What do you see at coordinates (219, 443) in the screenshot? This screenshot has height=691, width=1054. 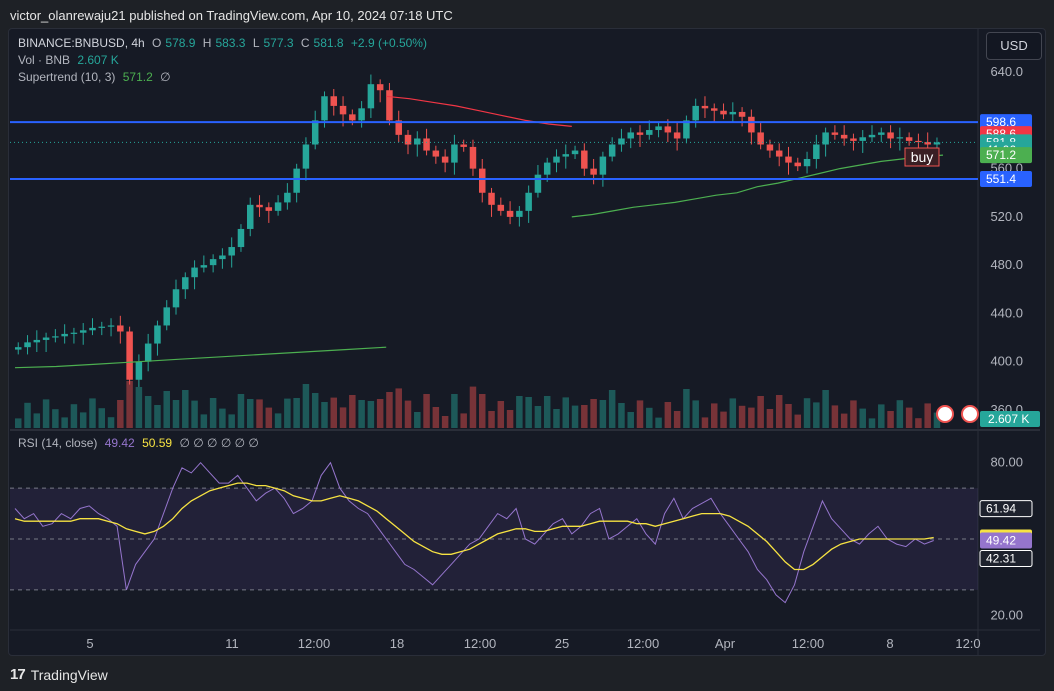 I see `hidden-values-icon: ∅ ∅ ∅ ∅ ∅ ∅` at bounding box center [219, 443].